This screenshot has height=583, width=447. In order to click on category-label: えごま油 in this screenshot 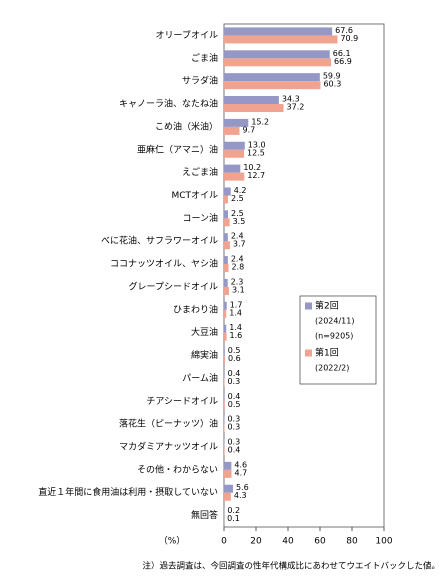, I will do `click(200, 172)`.